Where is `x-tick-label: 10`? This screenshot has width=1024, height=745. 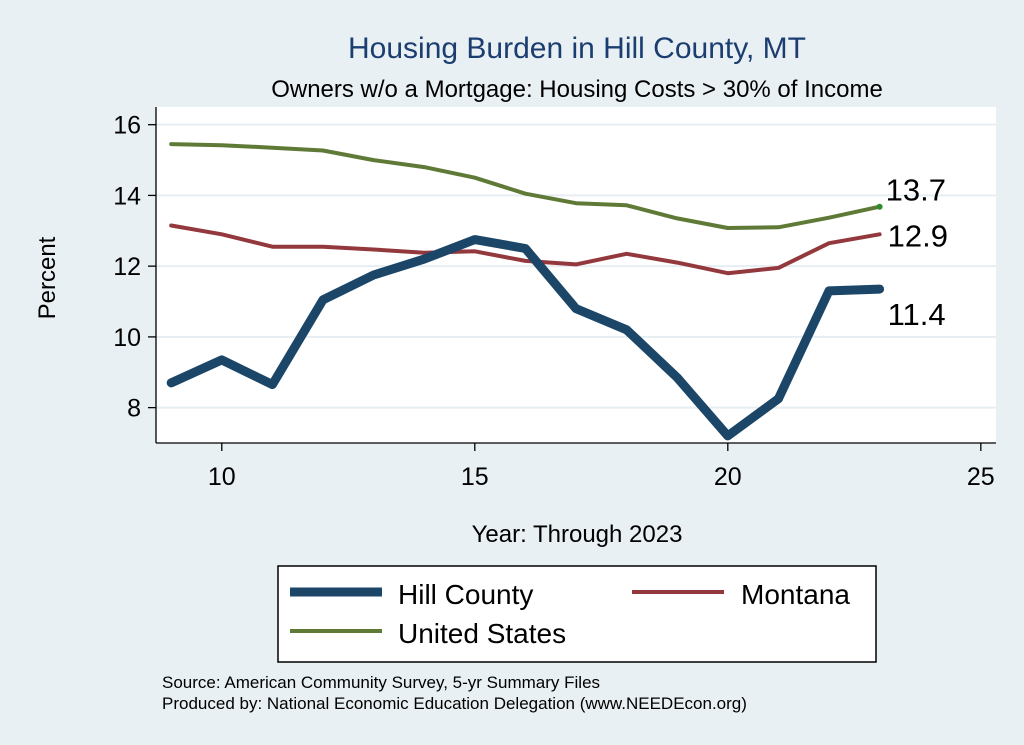 x-tick-label: 10 is located at coordinates (222, 477).